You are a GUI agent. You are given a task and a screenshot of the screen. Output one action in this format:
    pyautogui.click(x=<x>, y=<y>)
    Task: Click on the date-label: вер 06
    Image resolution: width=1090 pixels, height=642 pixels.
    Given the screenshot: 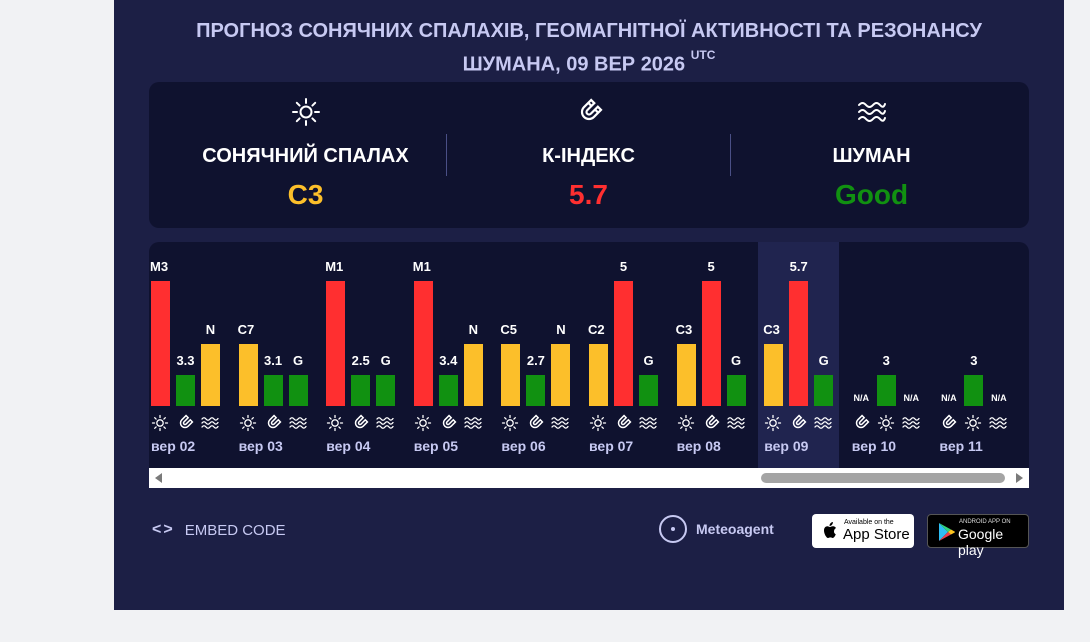 What is the action you would take?
    pyautogui.click(x=523, y=446)
    